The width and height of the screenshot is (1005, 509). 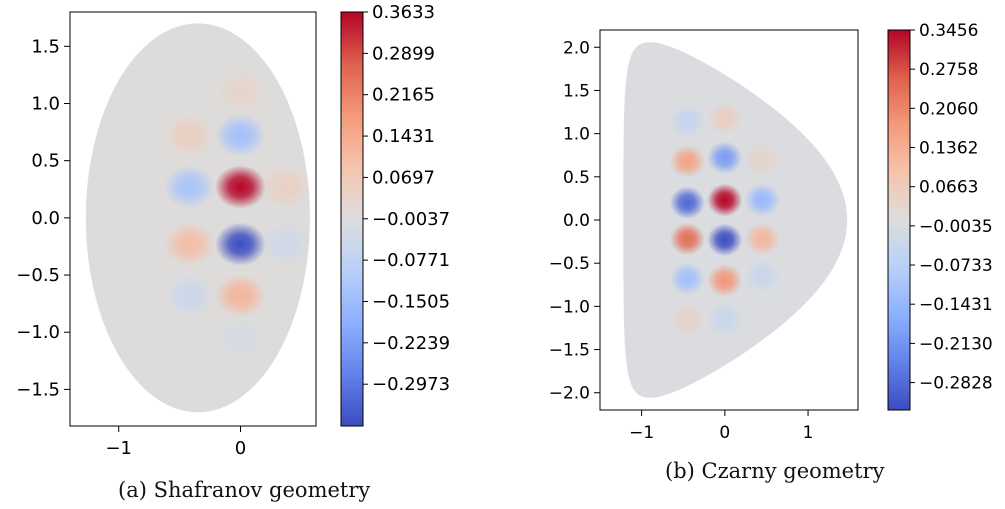 I want to click on colorbar-tick-label: −0.2130, so click(x=956, y=344).